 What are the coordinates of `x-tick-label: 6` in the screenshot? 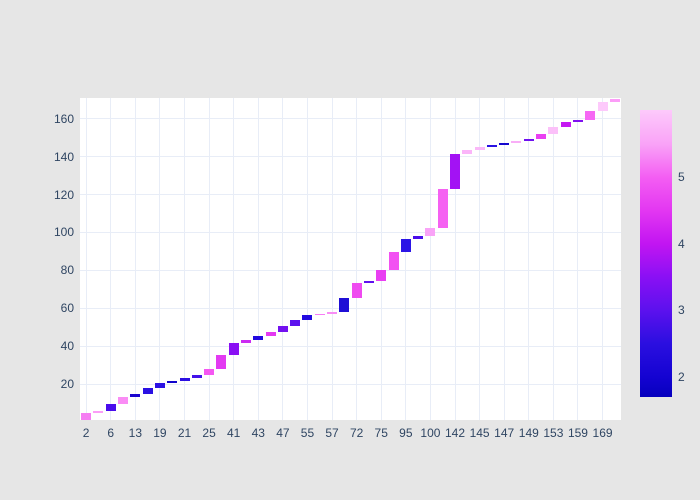 It's located at (111, 433).